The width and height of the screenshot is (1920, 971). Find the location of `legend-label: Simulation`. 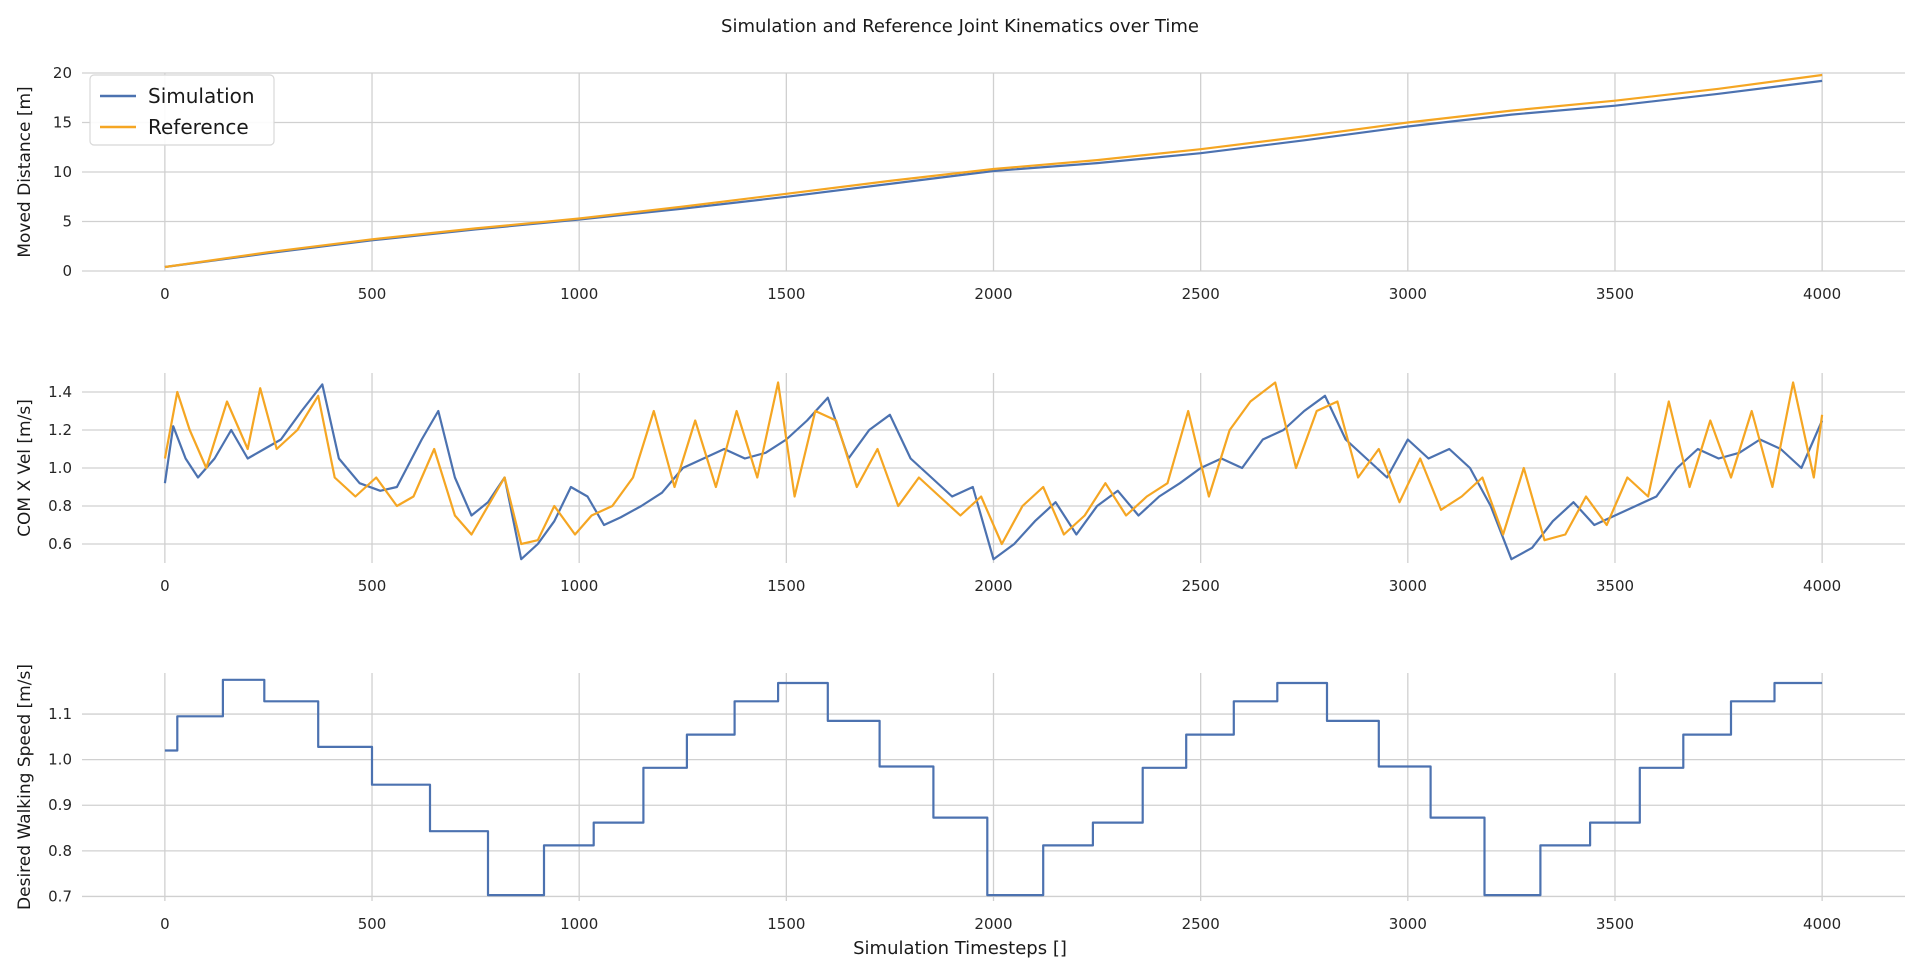

legend-label: Simulation is located at coordinates (201, 96).